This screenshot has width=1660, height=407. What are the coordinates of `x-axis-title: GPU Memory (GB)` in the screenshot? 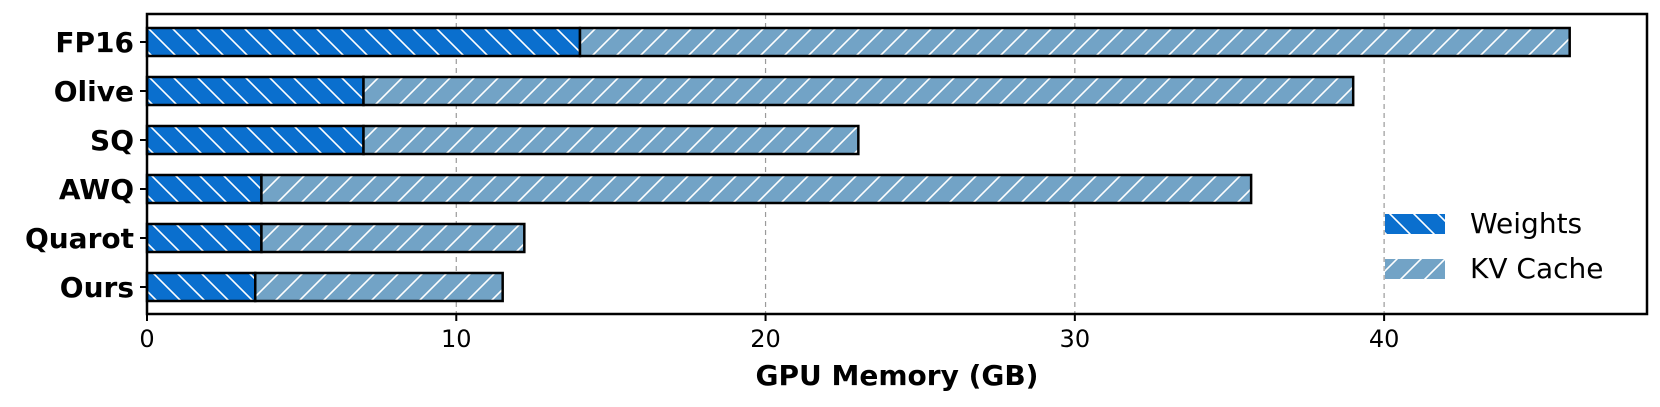 It's located at (897, 375).